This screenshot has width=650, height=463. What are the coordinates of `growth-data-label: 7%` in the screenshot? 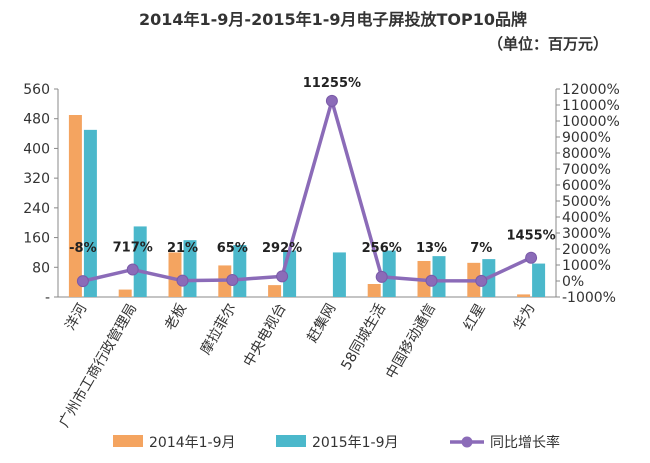 It's located at (481, 248).